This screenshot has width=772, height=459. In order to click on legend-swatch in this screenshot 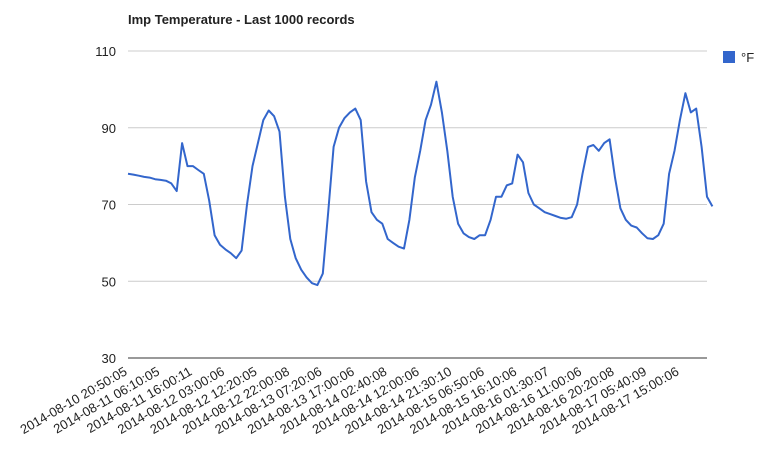, I will do `click(729, 57)`.